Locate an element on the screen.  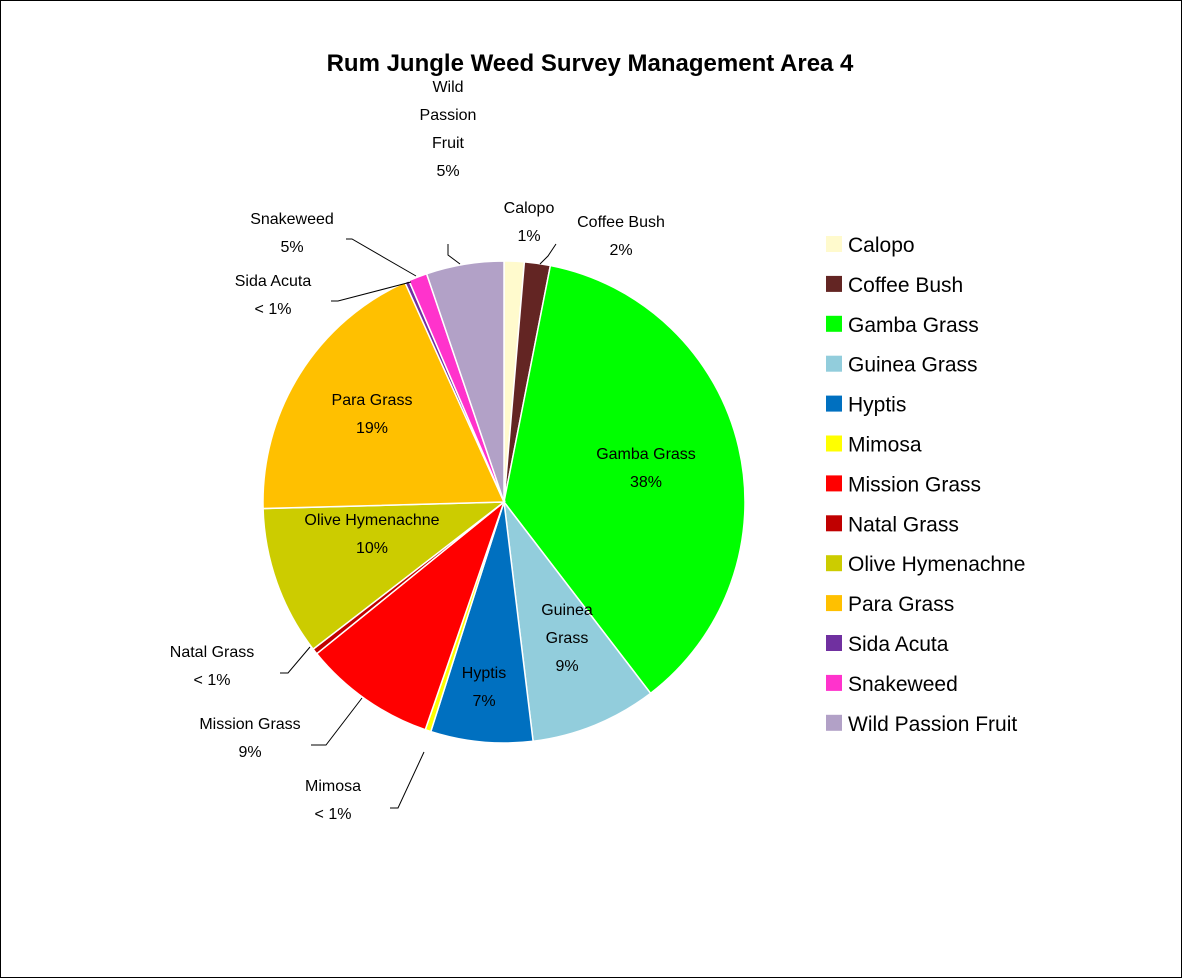
data-label-hyptis: Hyptis 7% is located at coordinates (484, 687).